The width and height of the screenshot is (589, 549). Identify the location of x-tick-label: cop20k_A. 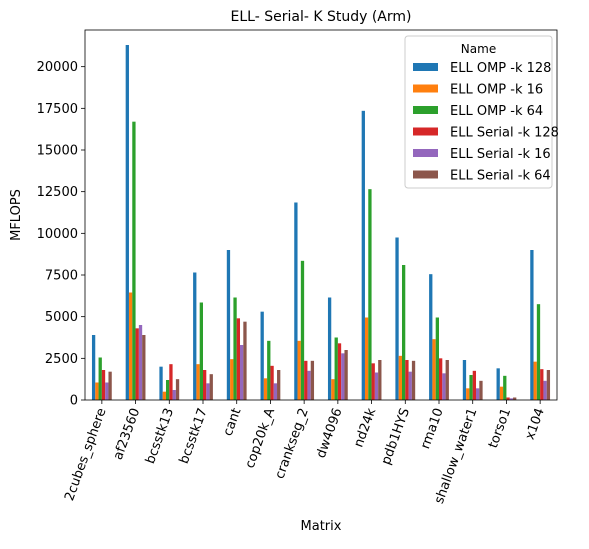
(261, 438).